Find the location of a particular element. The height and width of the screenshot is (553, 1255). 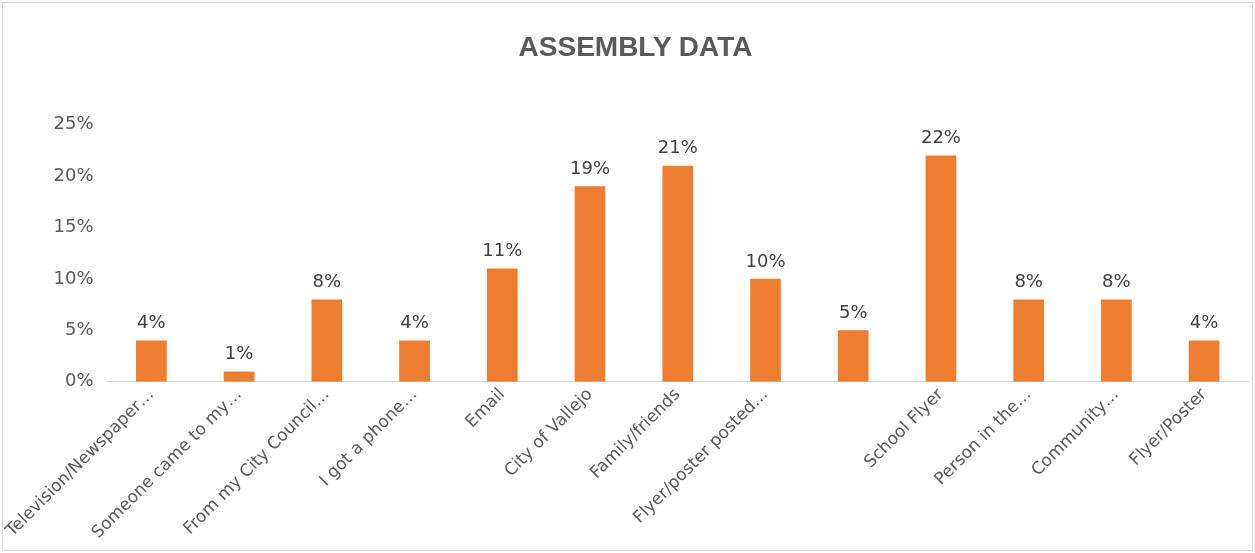

data-label: 11% is located at coordinates (502, 250).